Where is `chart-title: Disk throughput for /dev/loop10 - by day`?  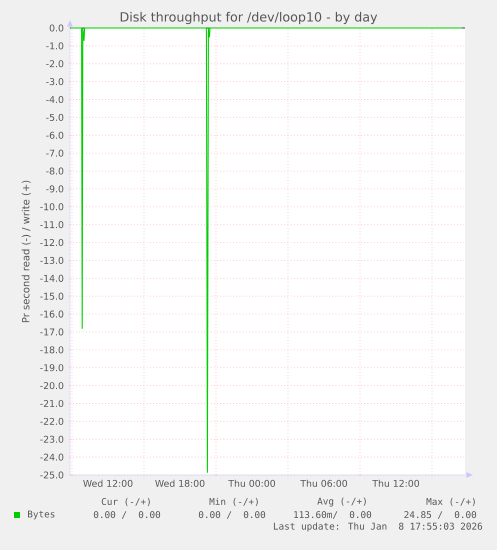
chart-title: Disk throughput for /dev/loop10 - by day is located at coordinates (249, 18).